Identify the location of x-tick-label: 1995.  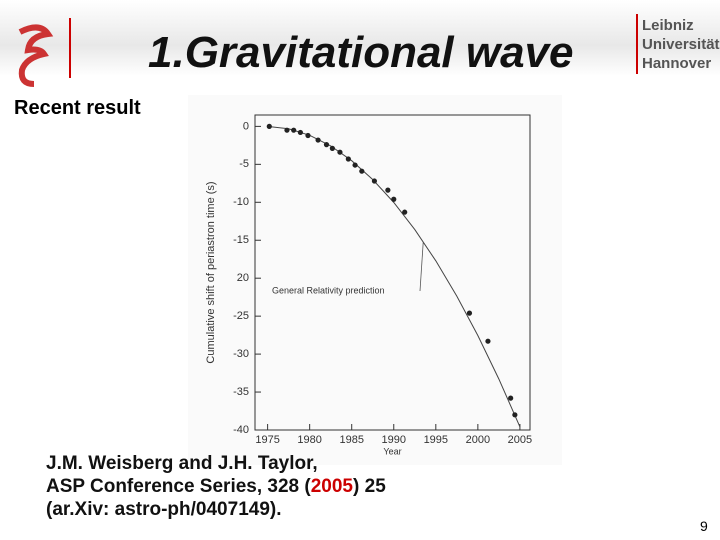
(436, 440).